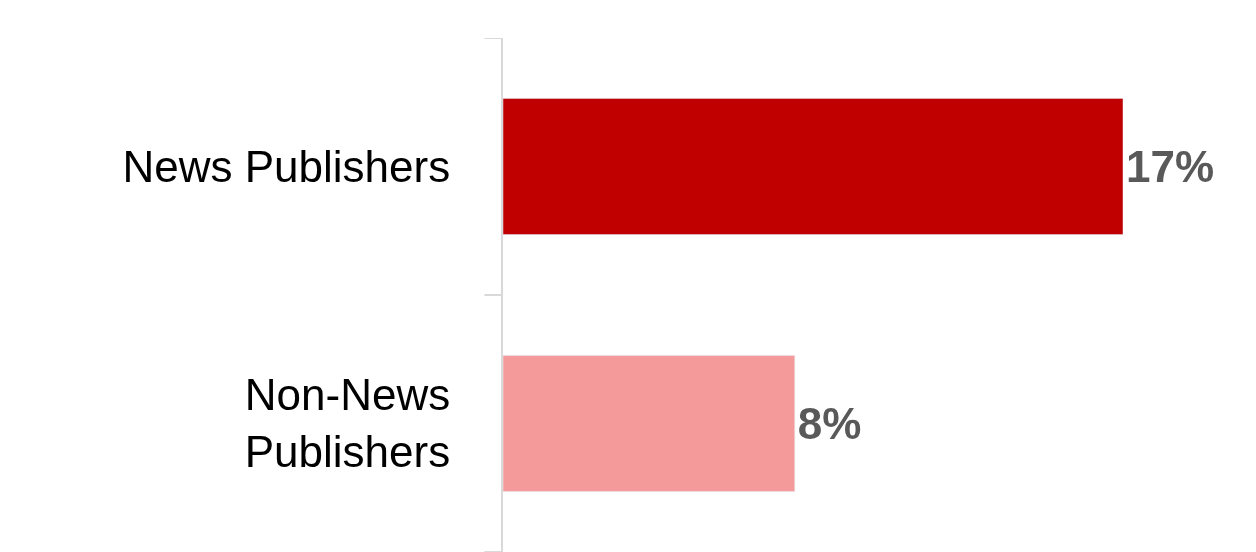 This screenshot has height=552, width=1256. What do you see at coordinates (829, 424) in the screenshot?
I see `data-label: 8%` at bounding box center [829, 424].